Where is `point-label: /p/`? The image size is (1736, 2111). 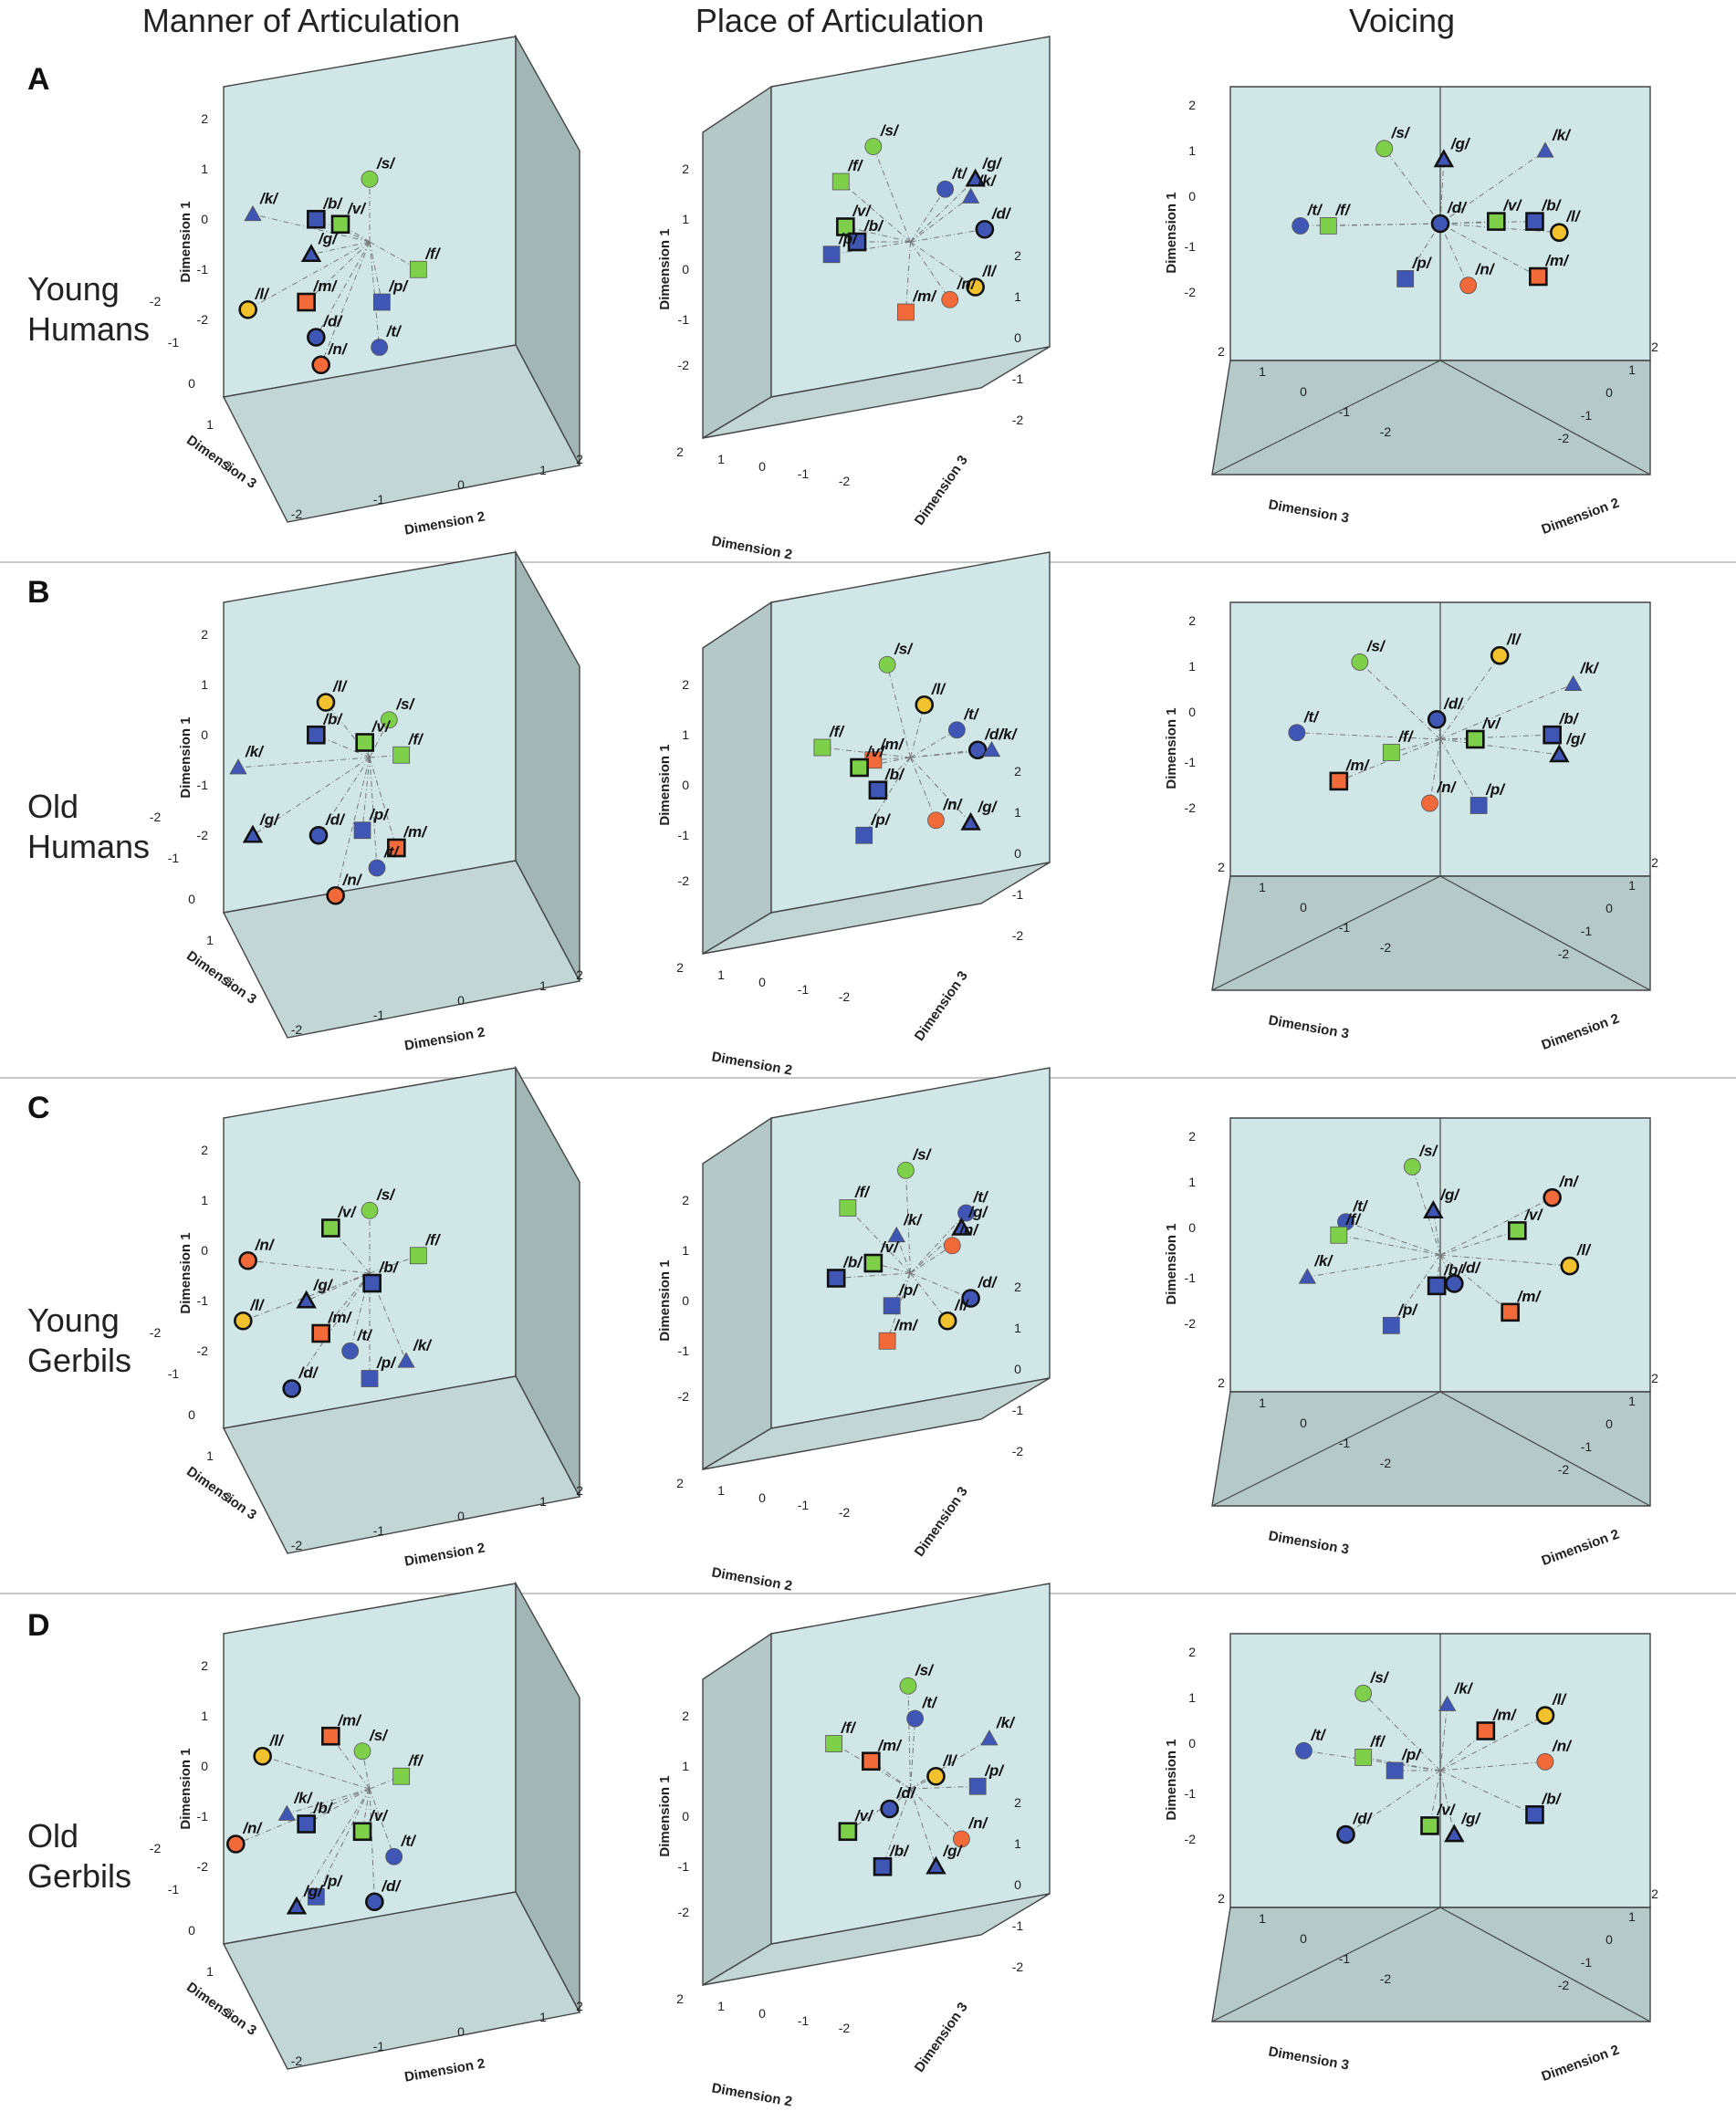 point-label: /p/ is located at coordinates (994, 1770).